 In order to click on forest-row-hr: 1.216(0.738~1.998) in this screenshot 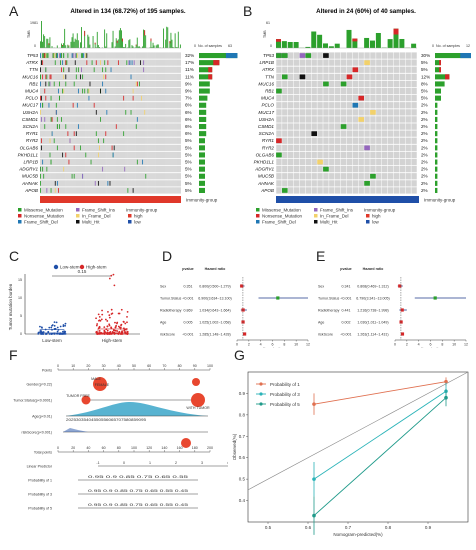, I will do `click(372, 311)`.